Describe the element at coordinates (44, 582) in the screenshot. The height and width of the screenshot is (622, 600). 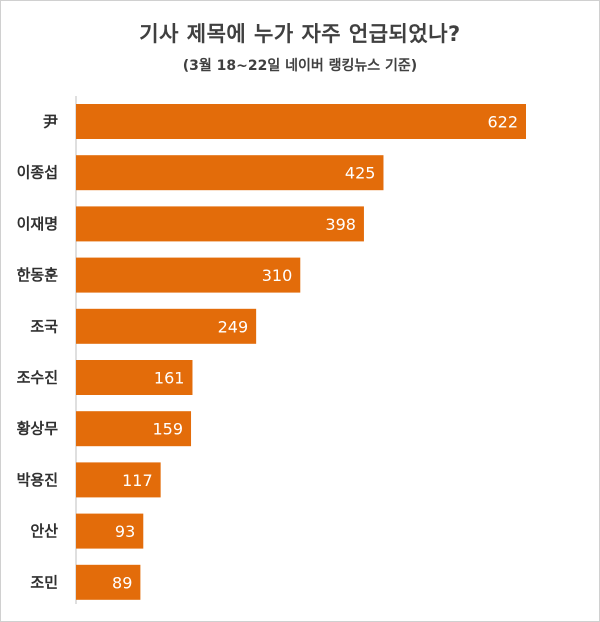
I see `category-label: 조민` at that location.